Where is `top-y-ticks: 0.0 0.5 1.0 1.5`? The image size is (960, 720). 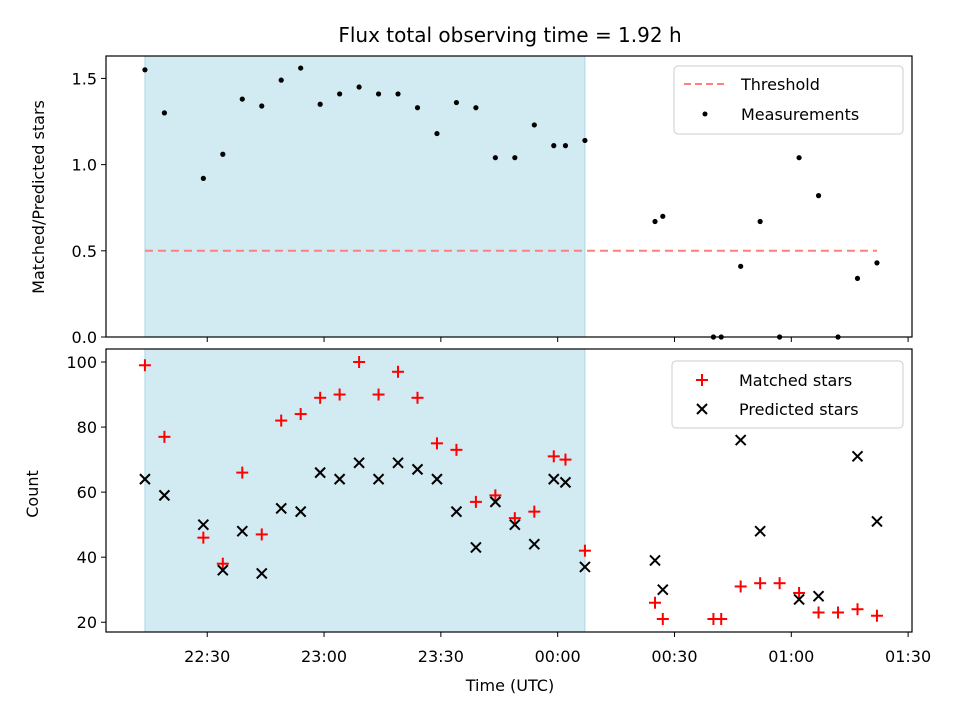
top-y-ticks: 0.0 0.5 1.0 1.5 is located at coordinates (89, 208).